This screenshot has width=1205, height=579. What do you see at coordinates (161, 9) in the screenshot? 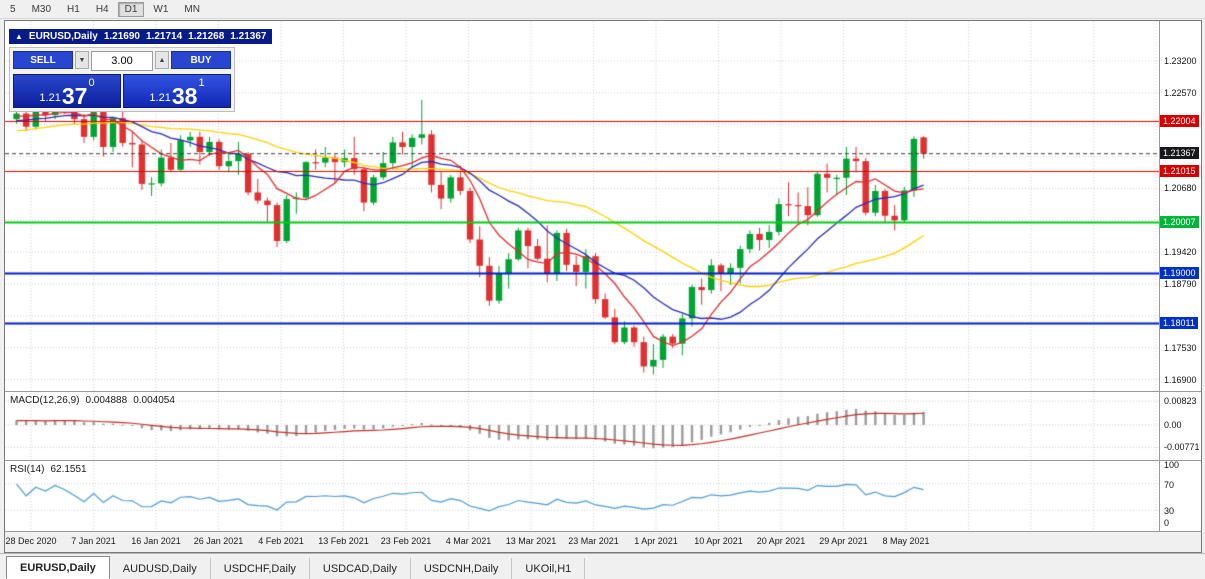
I see `timeframe-button-W1: W1` at bounding box center [161, 9].